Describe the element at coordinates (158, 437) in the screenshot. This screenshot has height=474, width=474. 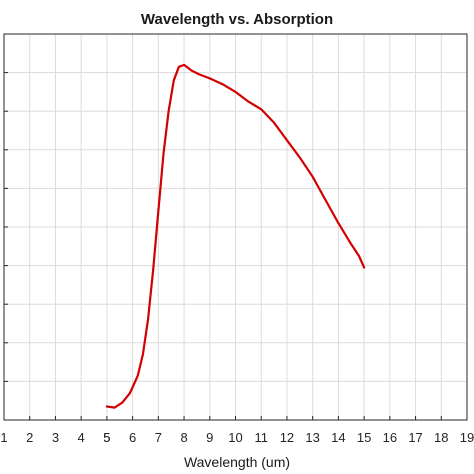
I see `x-tick-label: 7` at that location.